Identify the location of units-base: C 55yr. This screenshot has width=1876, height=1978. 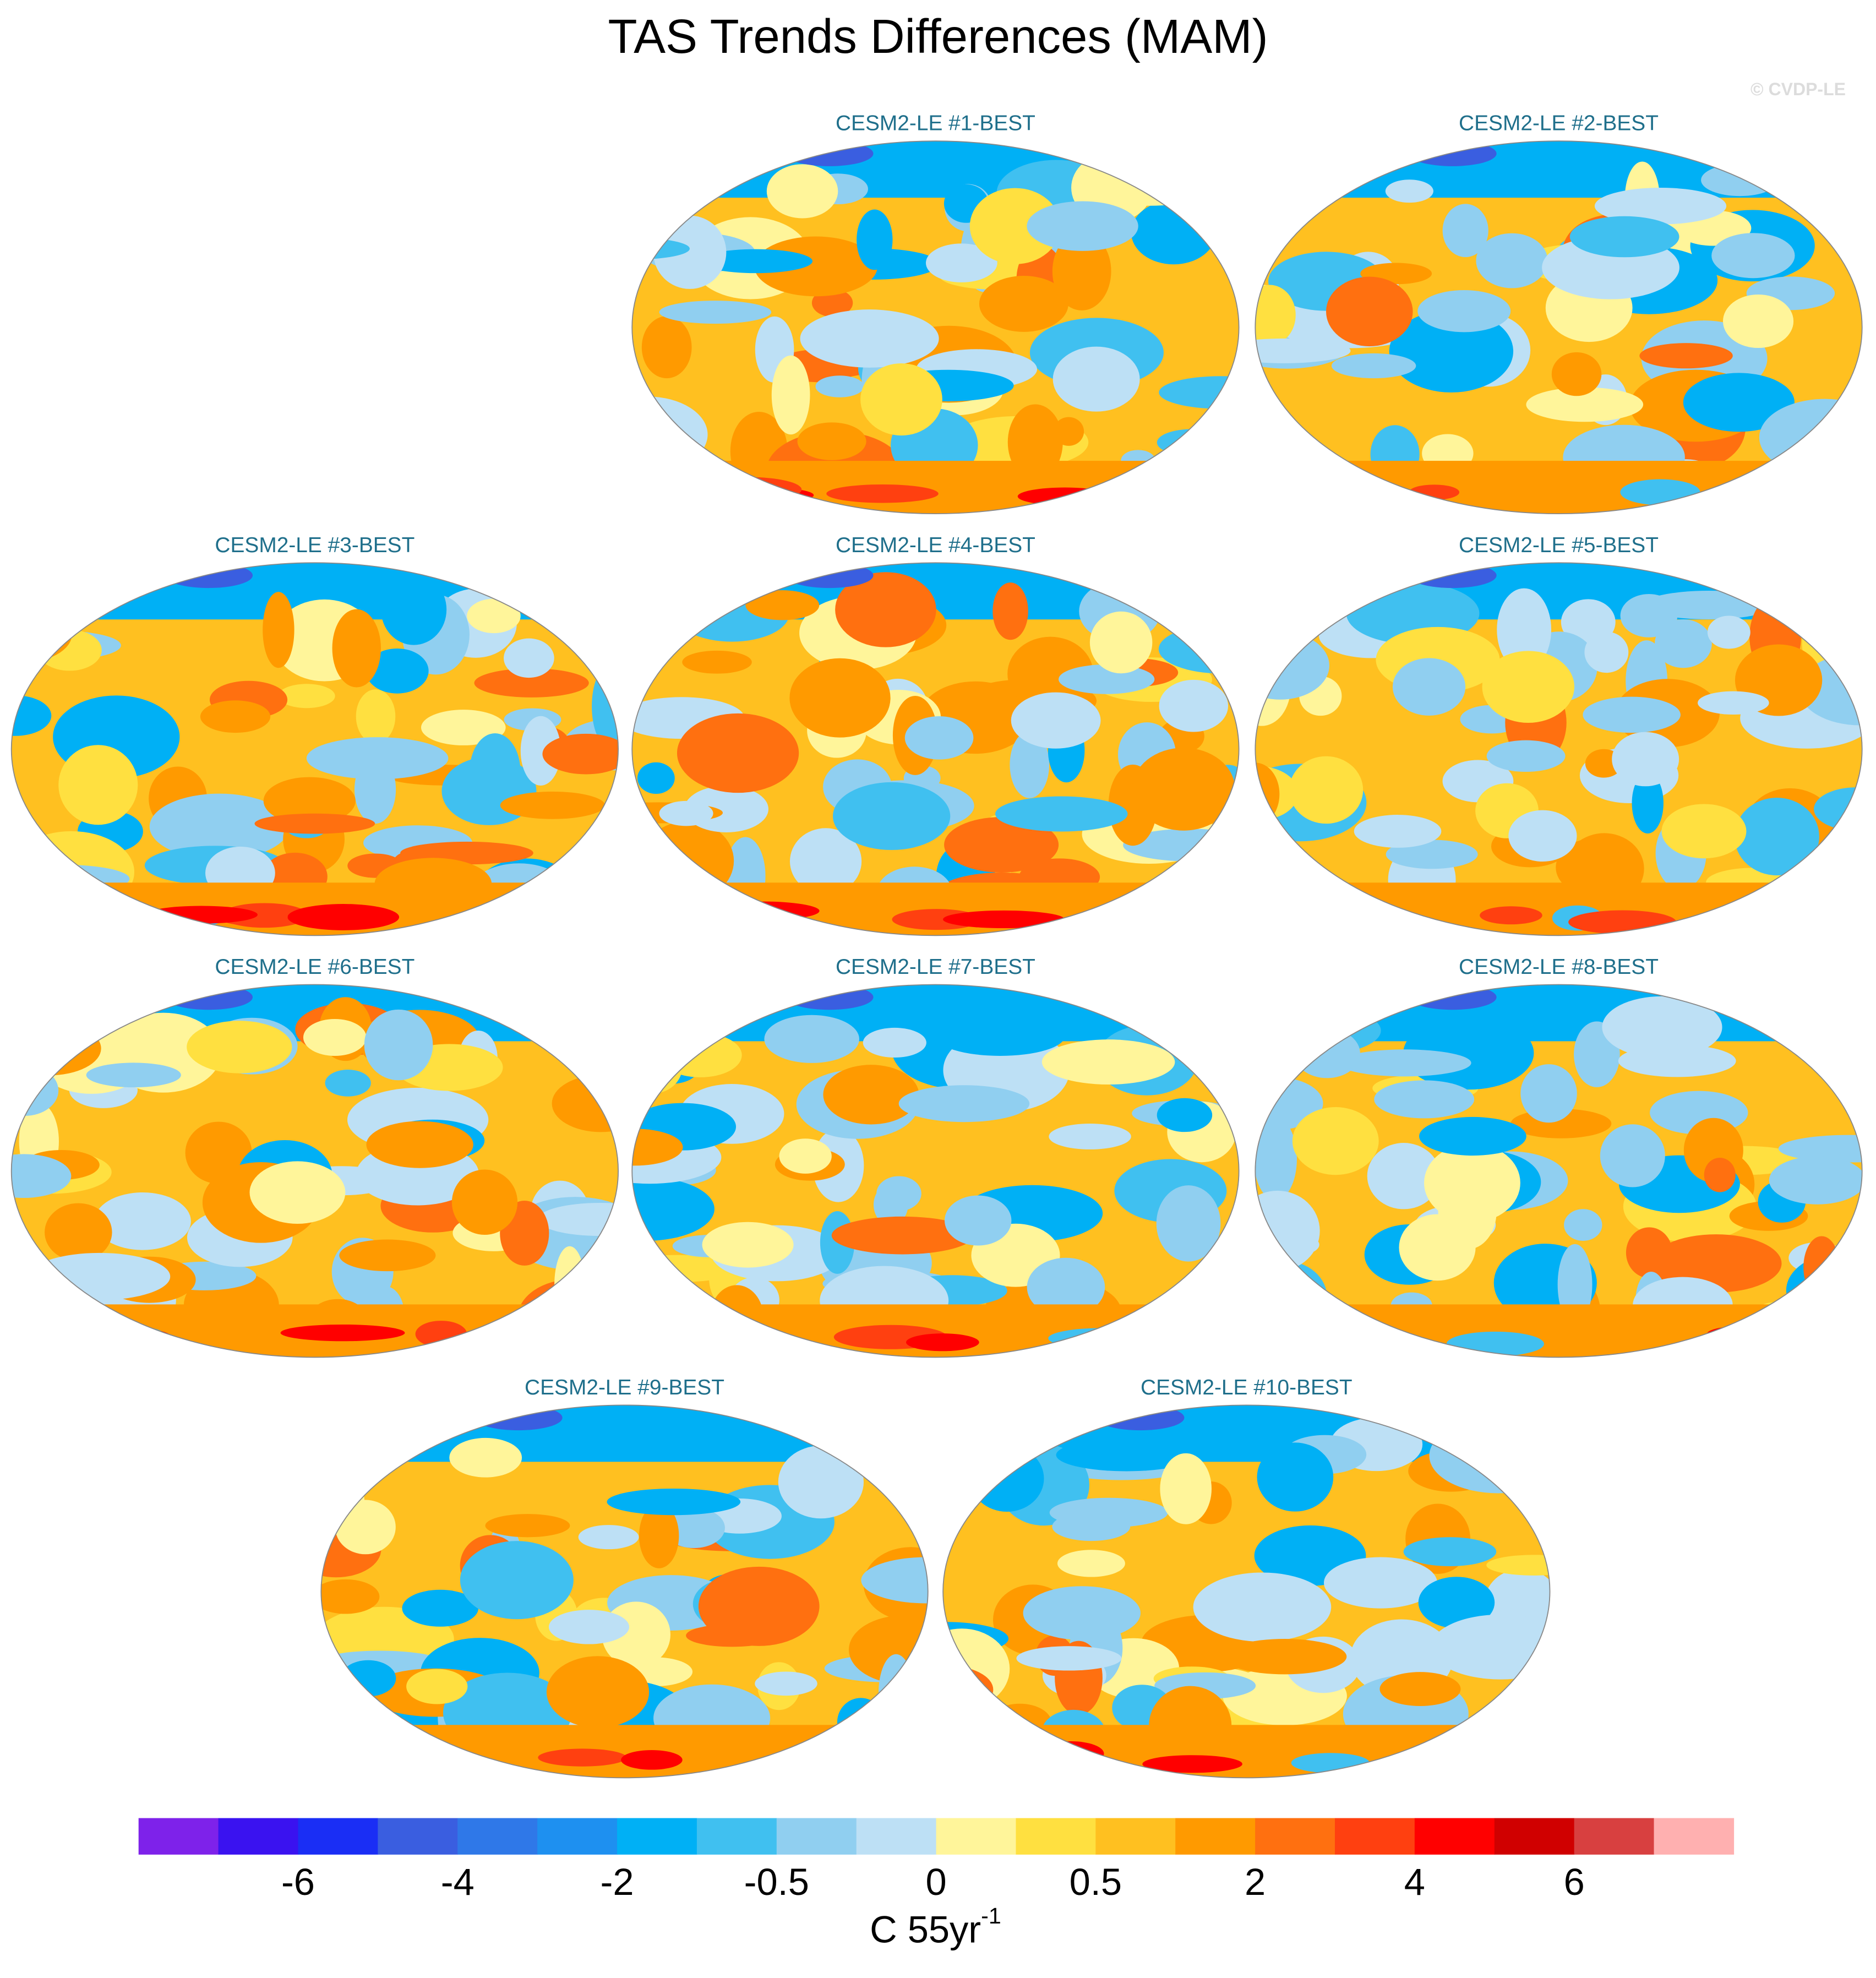
(925, 1930).